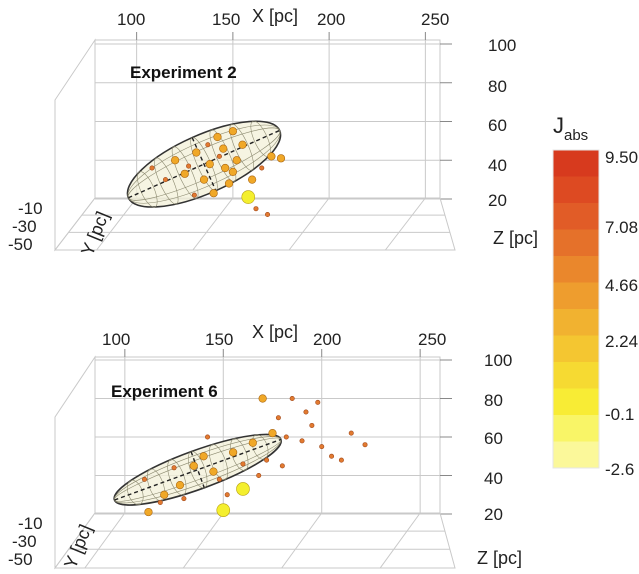 The width and height of the screenshot is (639, 574). What do you see at coordinates (621, 313) in the screenshot?
I see `colorbar-ticks: 9.50 7.08 4.66 2.24 -0.1 -2.6` at bounding box center [621, 313].